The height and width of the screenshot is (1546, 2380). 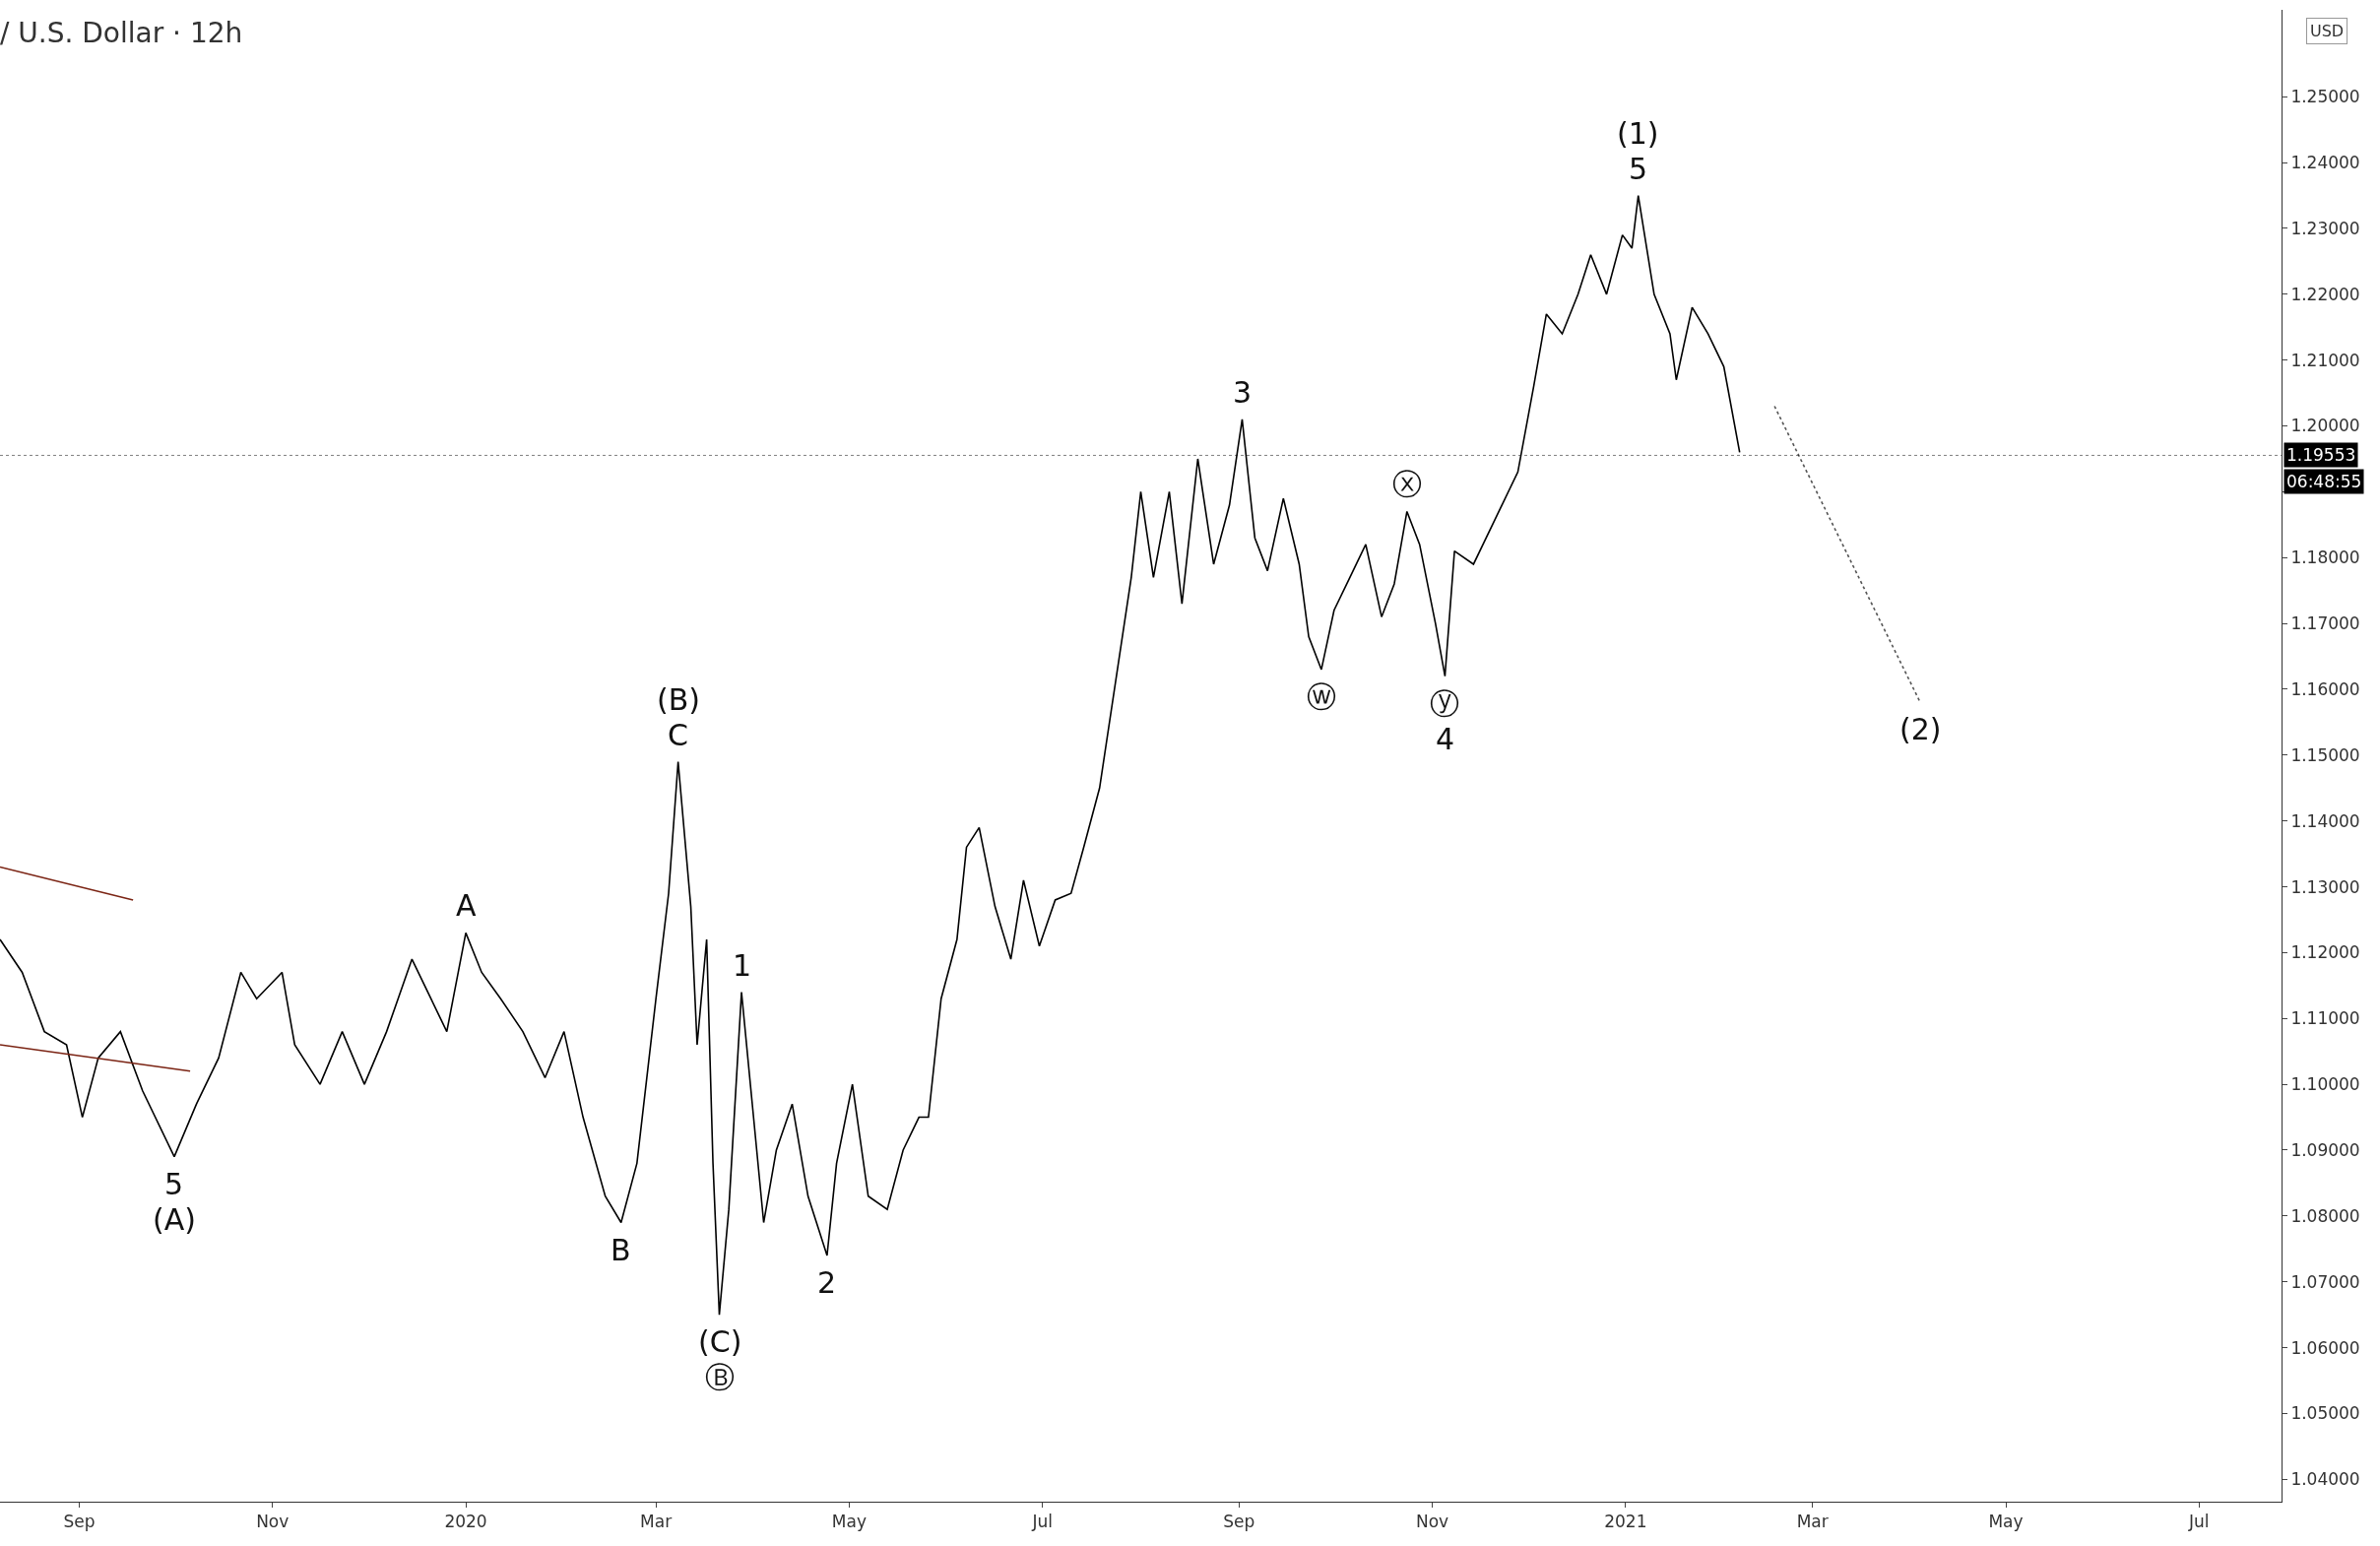 I want to click on y-tick-label: 1.20000, so click(x=2325, y=426).